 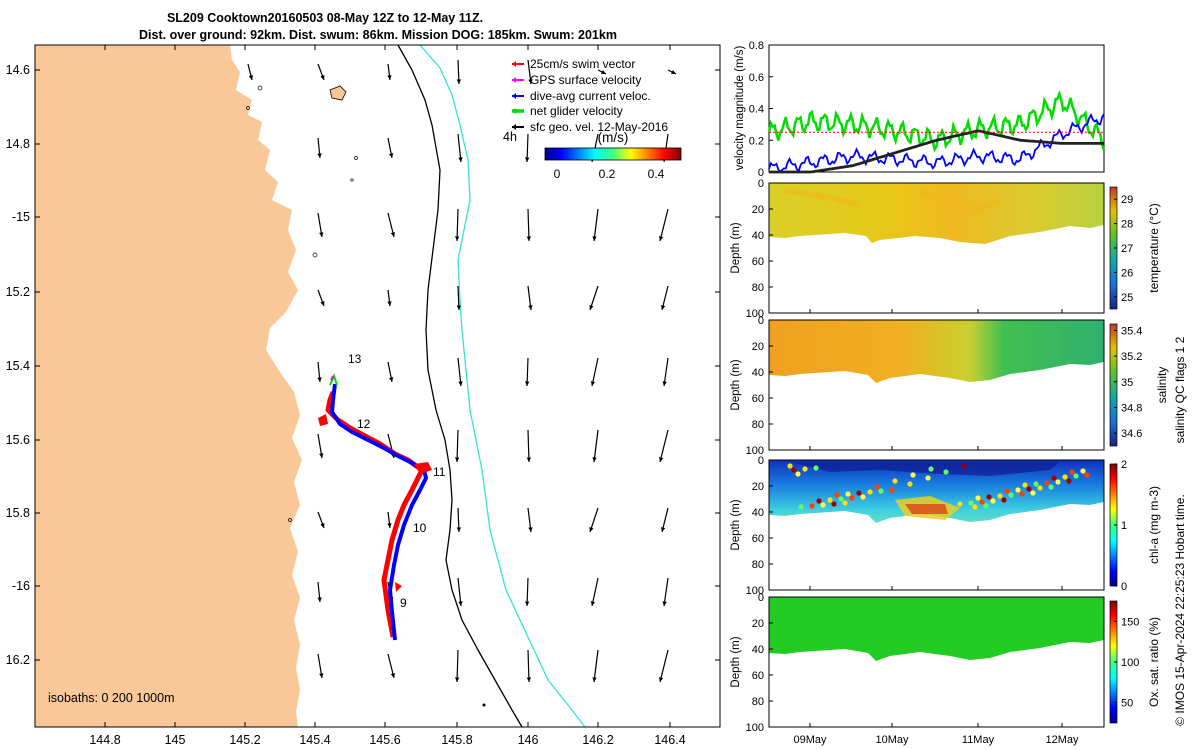 I want to click on chlorophyll-field, so click(x=936, y=491).